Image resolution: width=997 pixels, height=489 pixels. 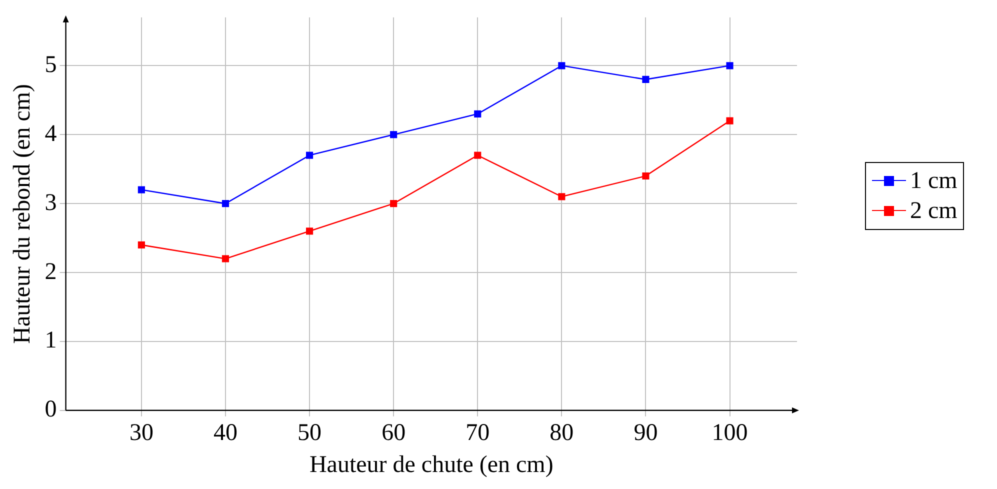 What do you see at coordinates (562, 433) in the screenshot?
I see `x-tick-label: 80` at bounding box center [562, 433].